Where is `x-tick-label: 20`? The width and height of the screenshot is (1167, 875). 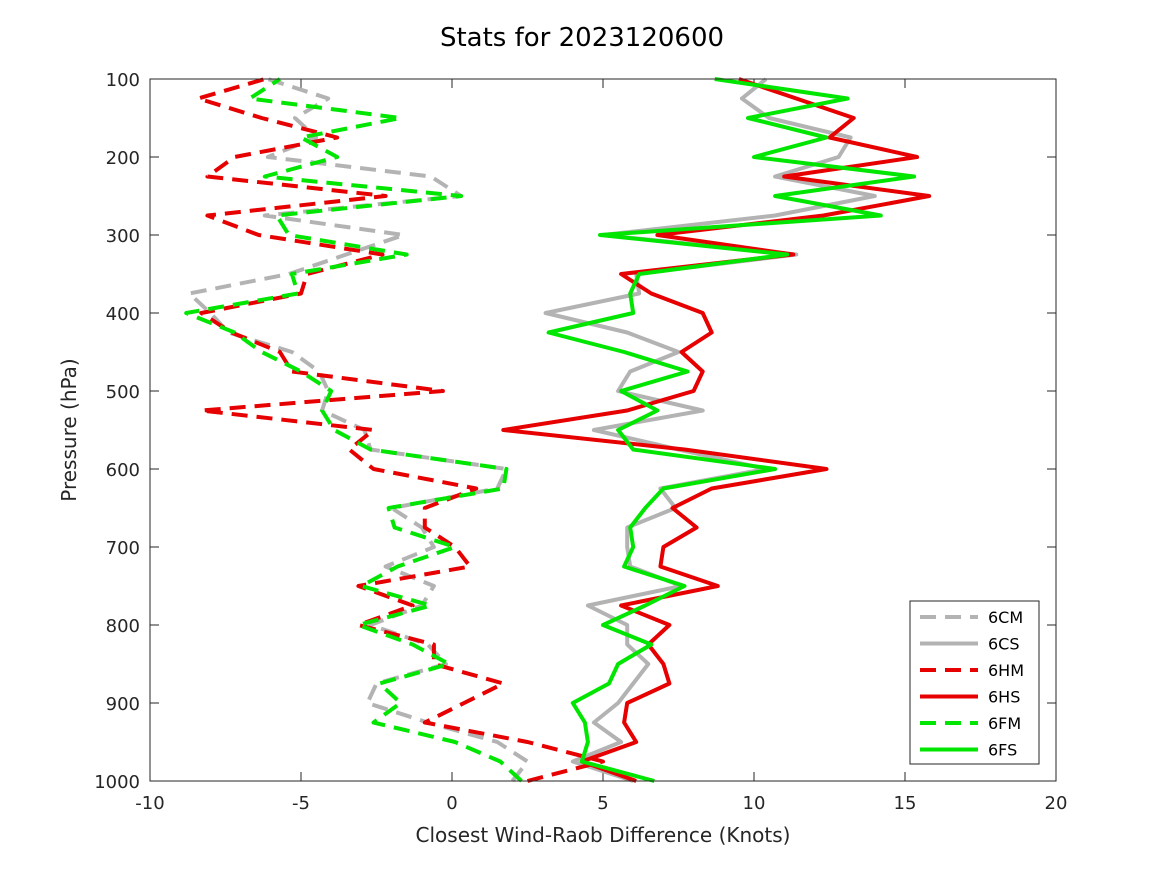
x-tick-label: 20 is located at coordinates (1056, 803).